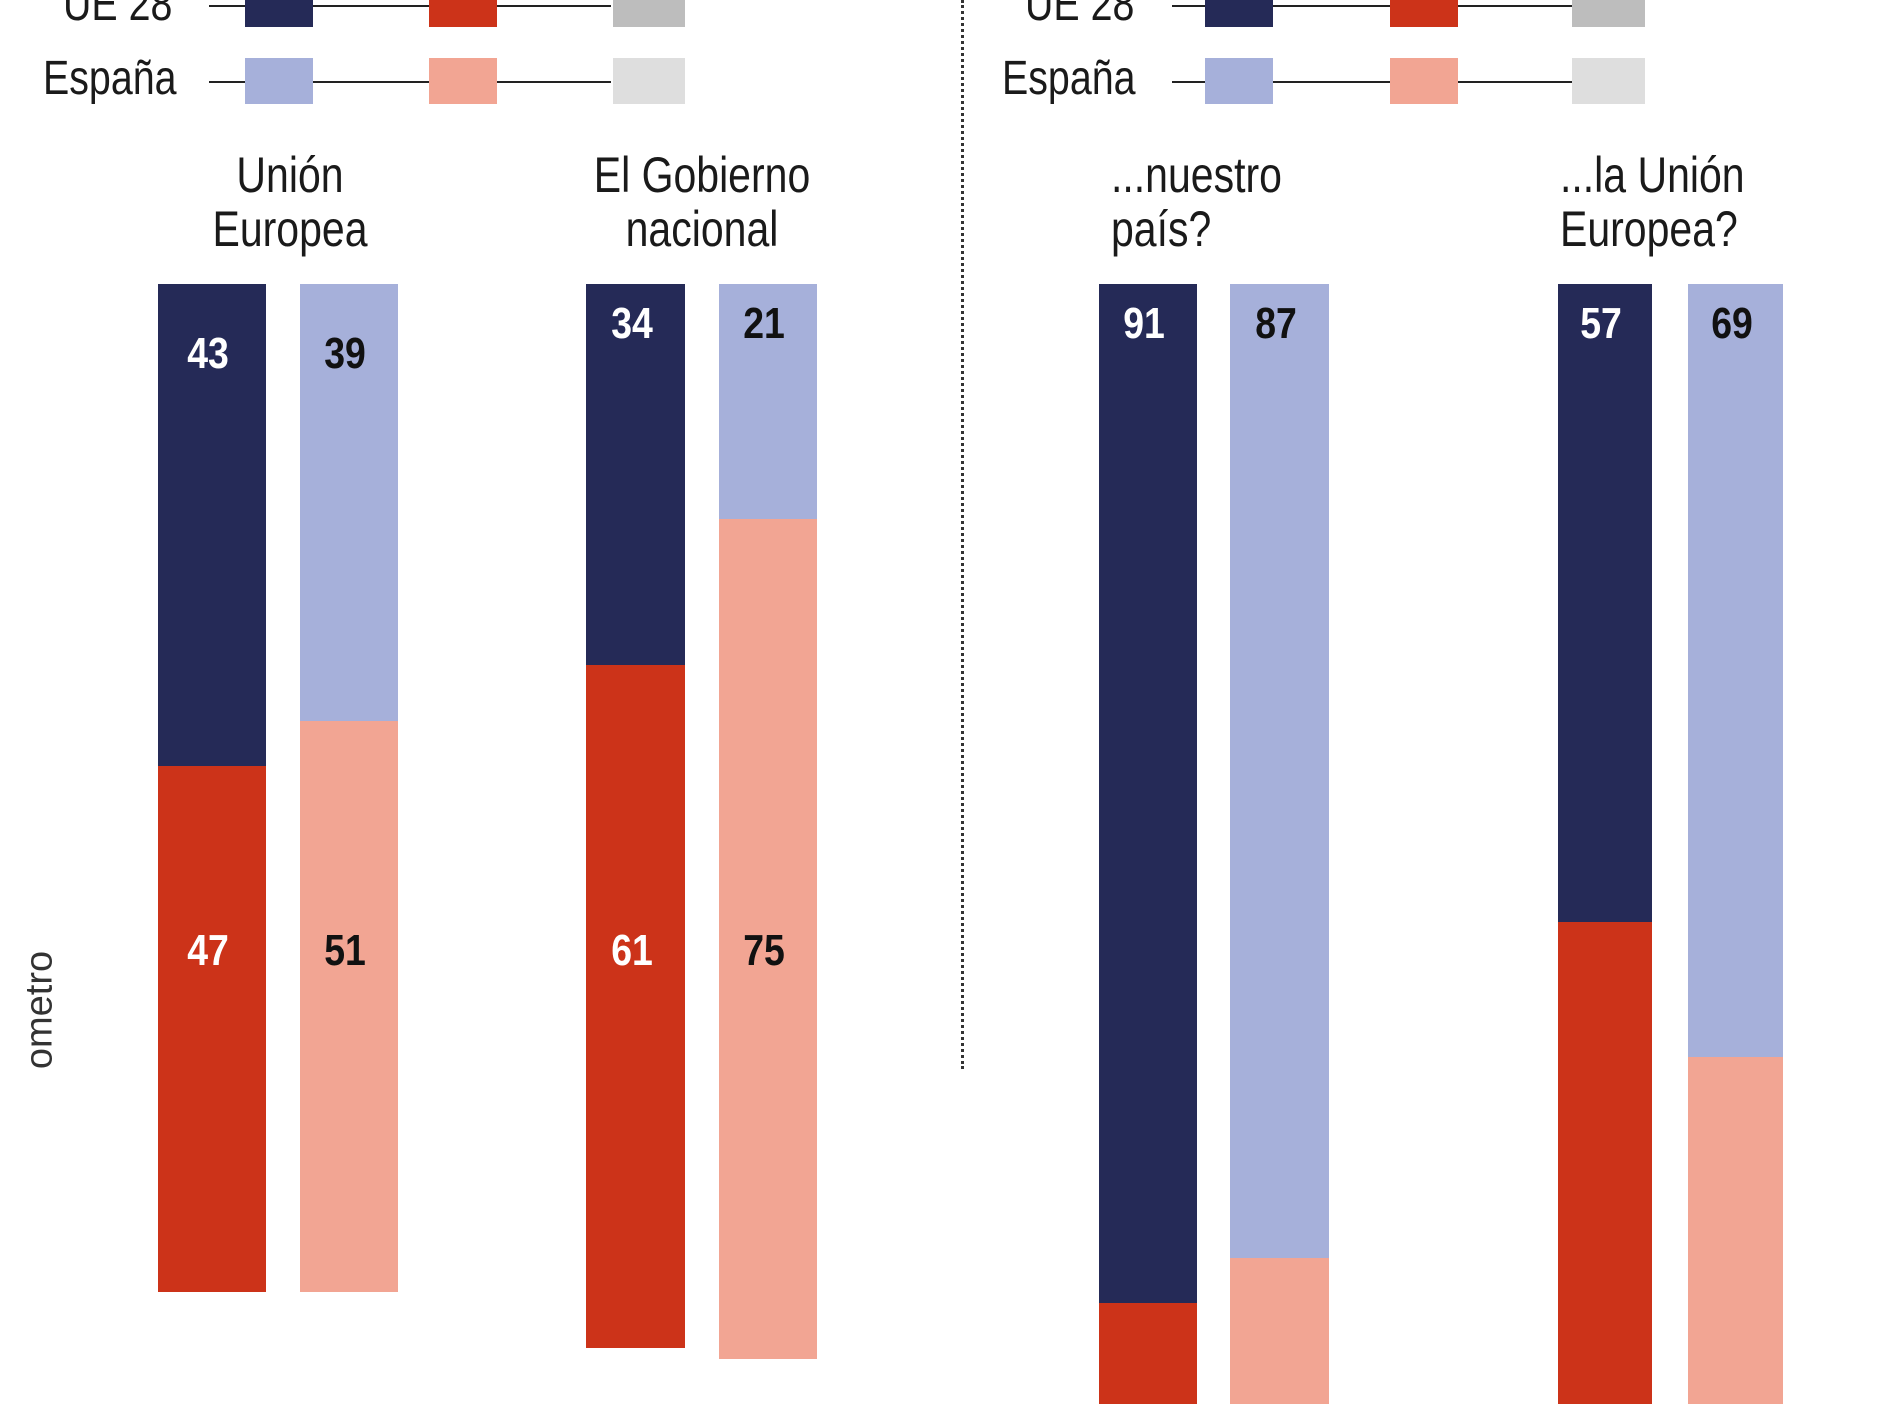 This screenshot has height=1404, width=1900. I want to click on value-label-first: 43, so click(208, 353).